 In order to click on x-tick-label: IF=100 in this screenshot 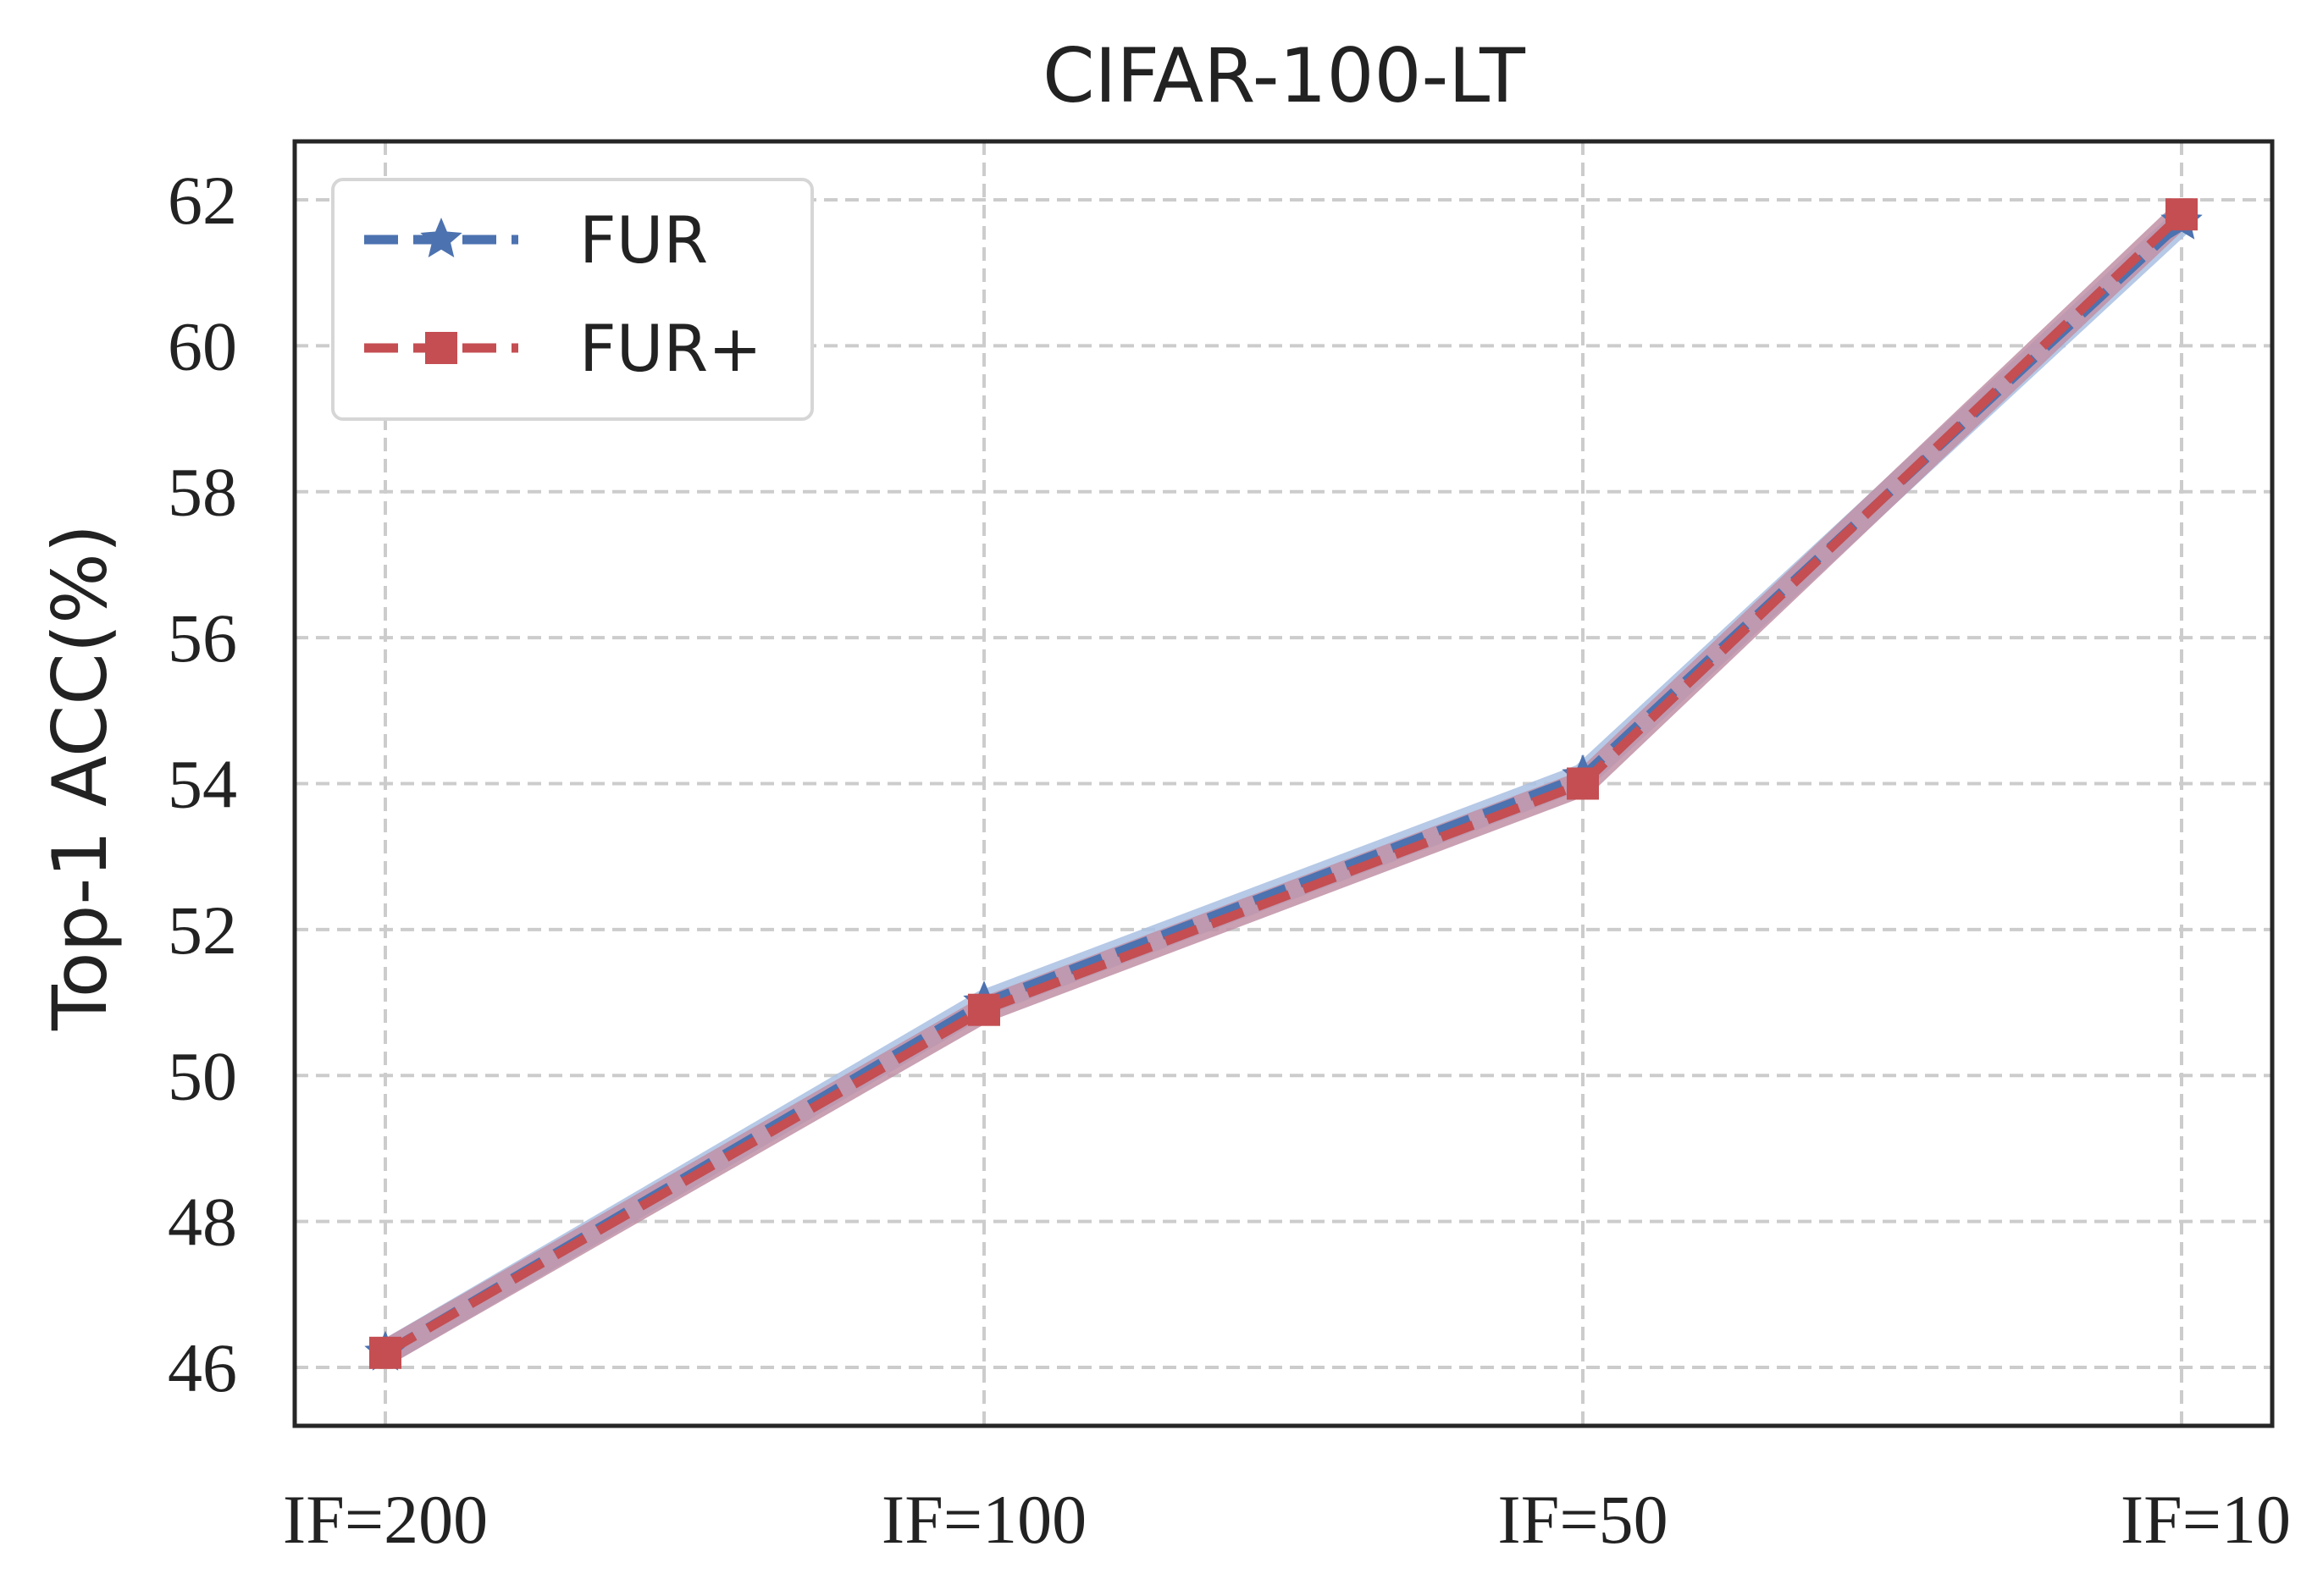, I will do `click(984, 1519)`.